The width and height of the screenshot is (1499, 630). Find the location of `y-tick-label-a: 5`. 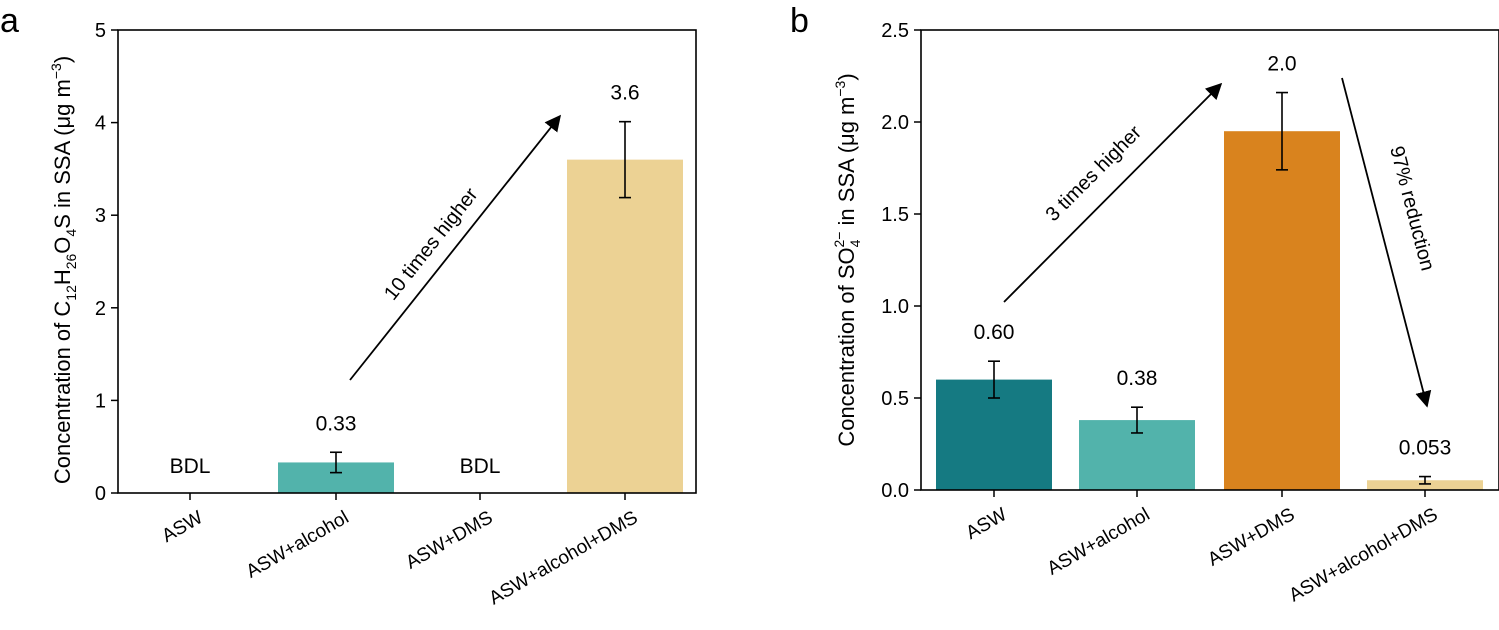

y-tick-label-a: 5 is located at coordinates (100, 31).